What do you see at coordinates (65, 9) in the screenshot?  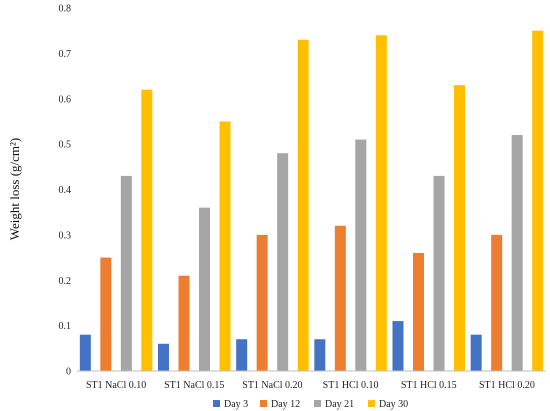 I see `y-tick-label-8: 0.8` at bounding box center [65, 9].